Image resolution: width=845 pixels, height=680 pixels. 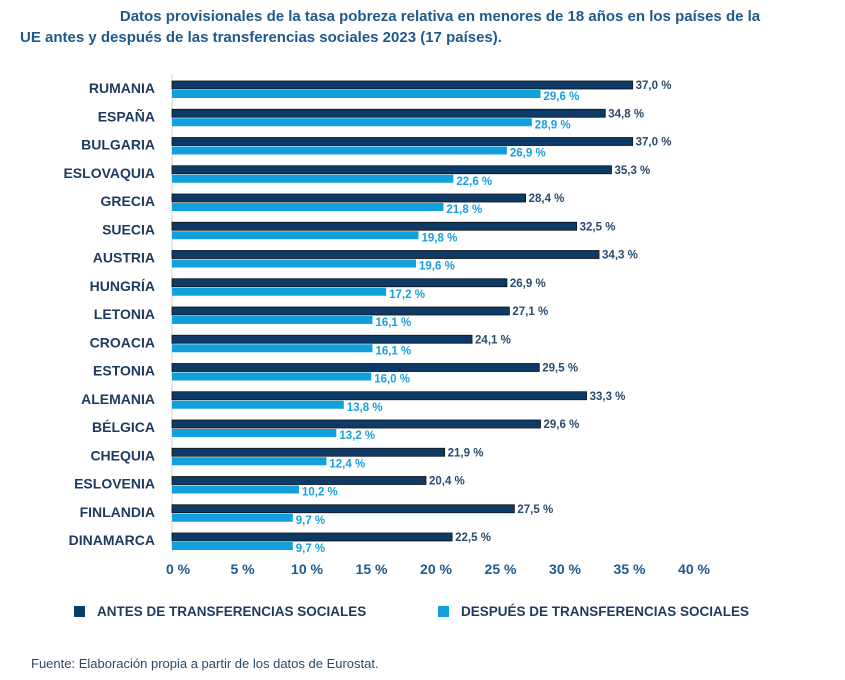 I want to click on category-label: CHEQUIA, so click(x=122, y=455).